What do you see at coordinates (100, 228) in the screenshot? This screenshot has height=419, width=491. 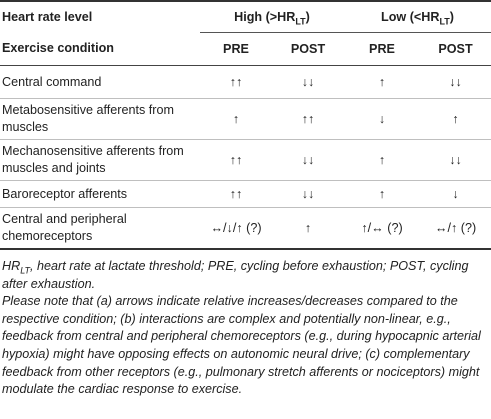 I see `row-label: Central and peripheral chemoreceptors` at bounding box center [100, 228].